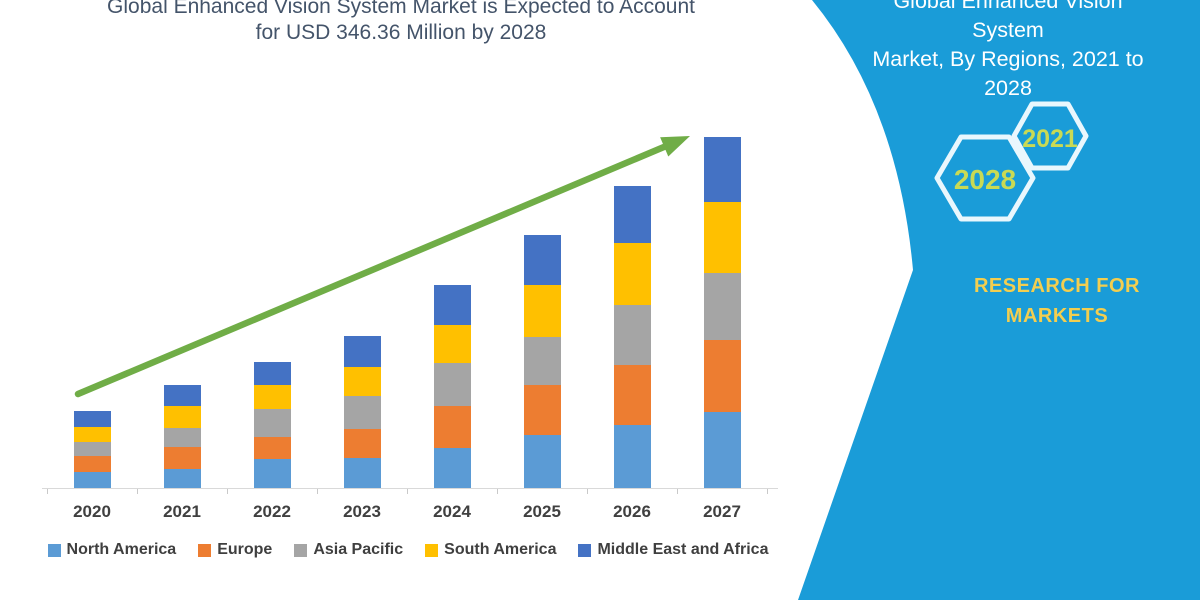  I want to click on bar-2024-segment-europe, so click(452, 427).